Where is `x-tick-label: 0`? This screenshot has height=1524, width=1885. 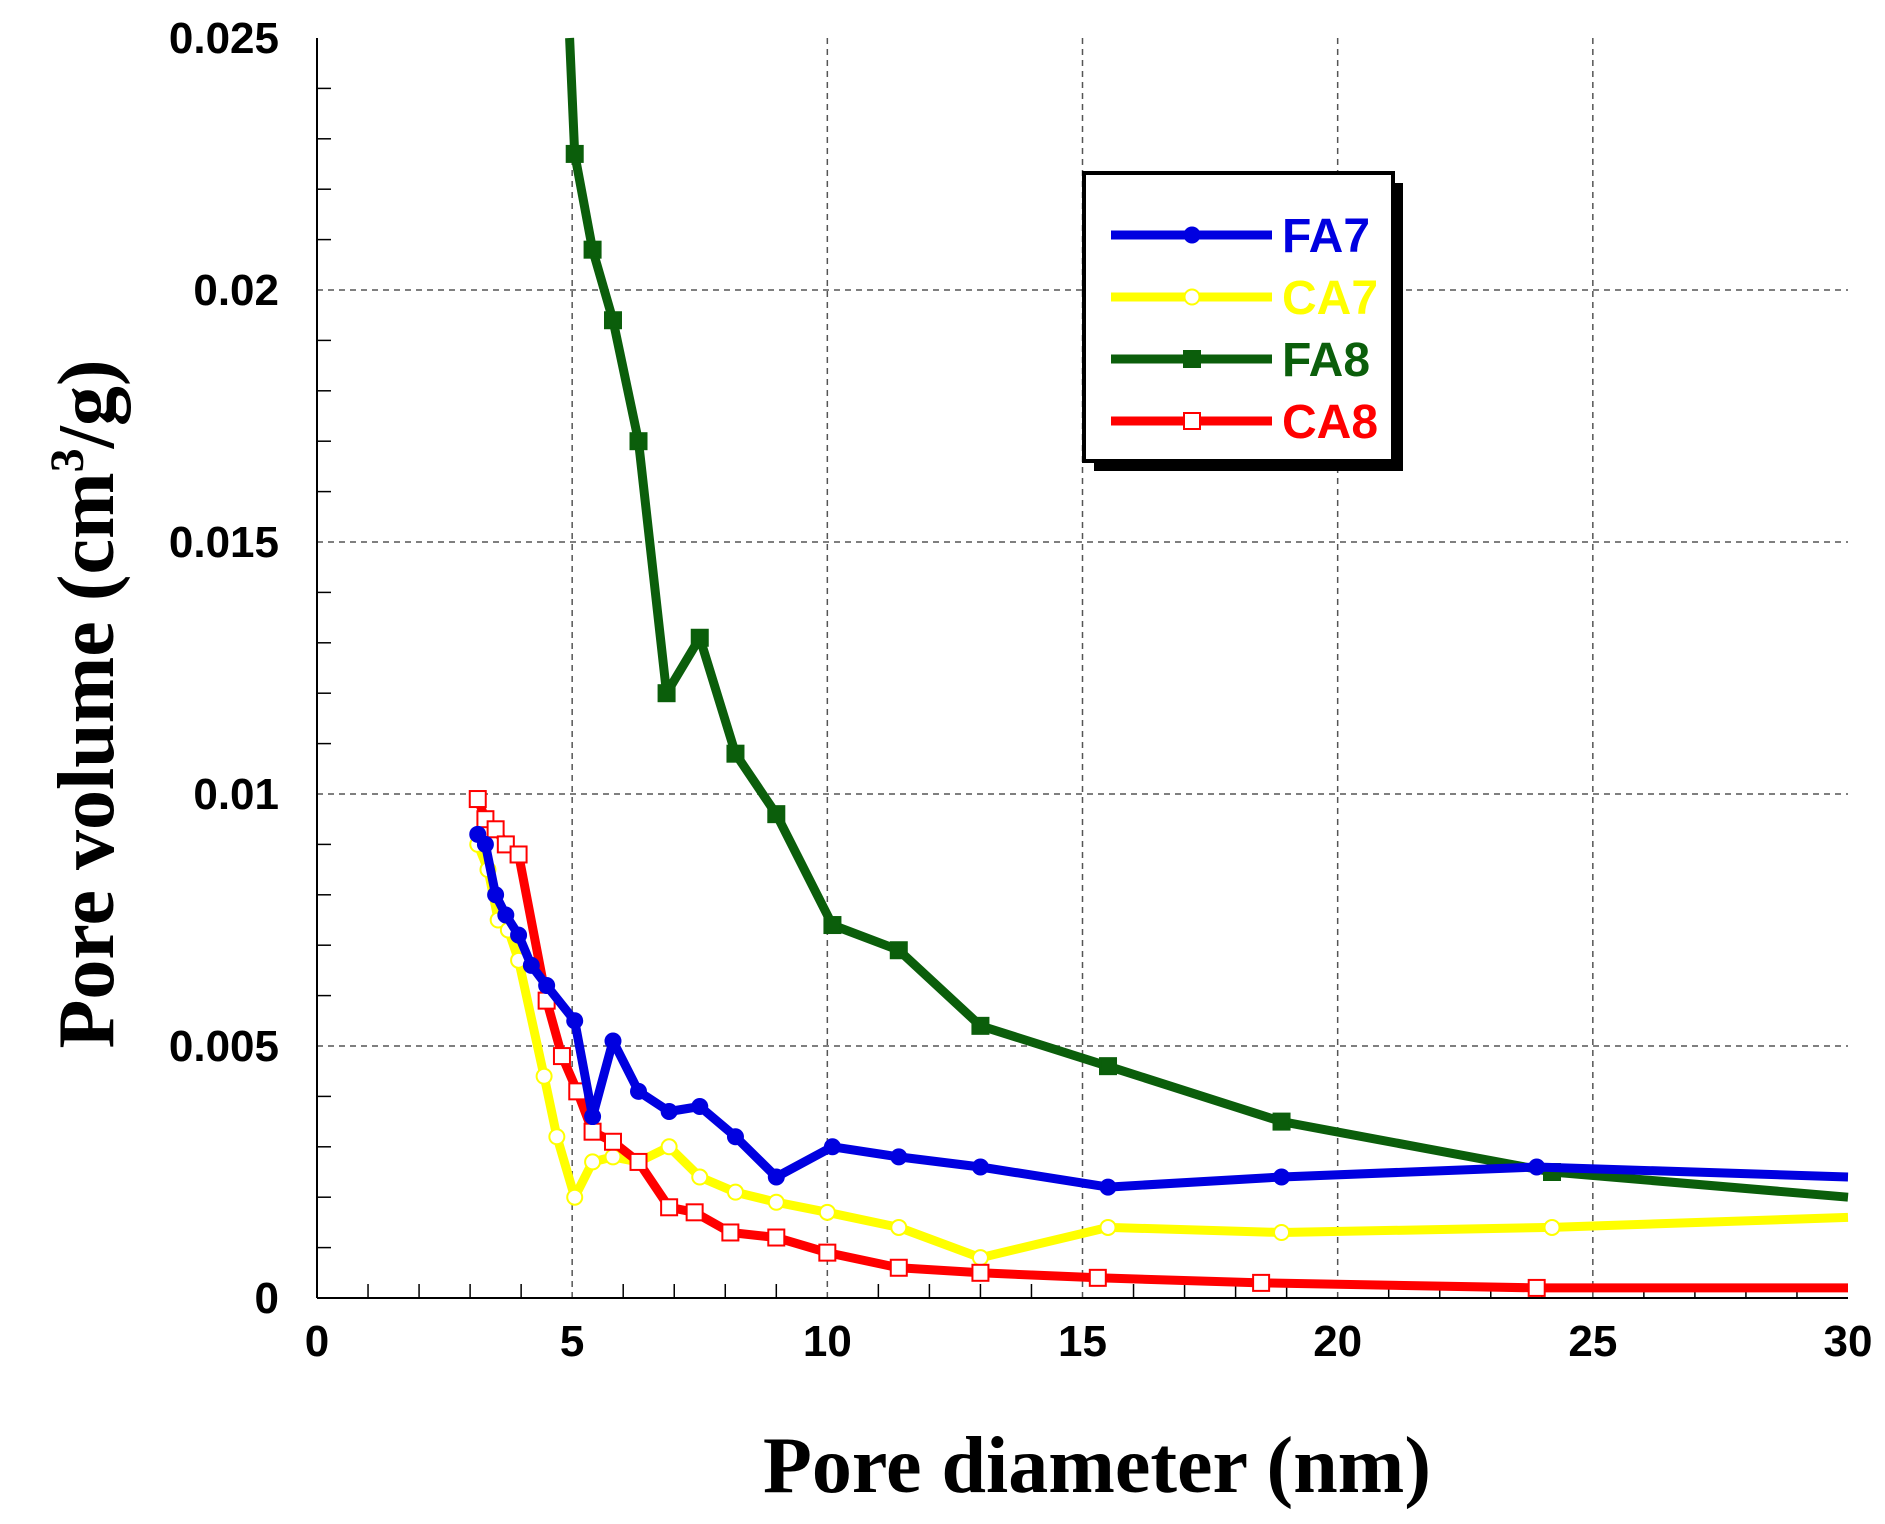
x-tick-label: 0 is located at coordinates (317, 1341).